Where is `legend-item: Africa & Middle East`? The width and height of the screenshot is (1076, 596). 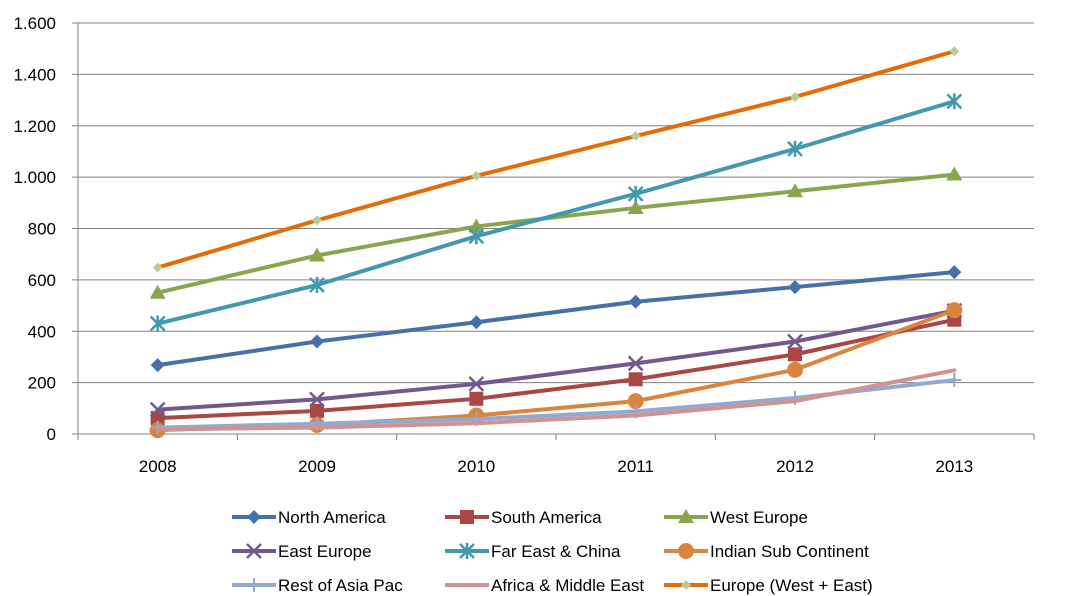
legend-item: Africa & Middle East is located at coordinates (544, 585).